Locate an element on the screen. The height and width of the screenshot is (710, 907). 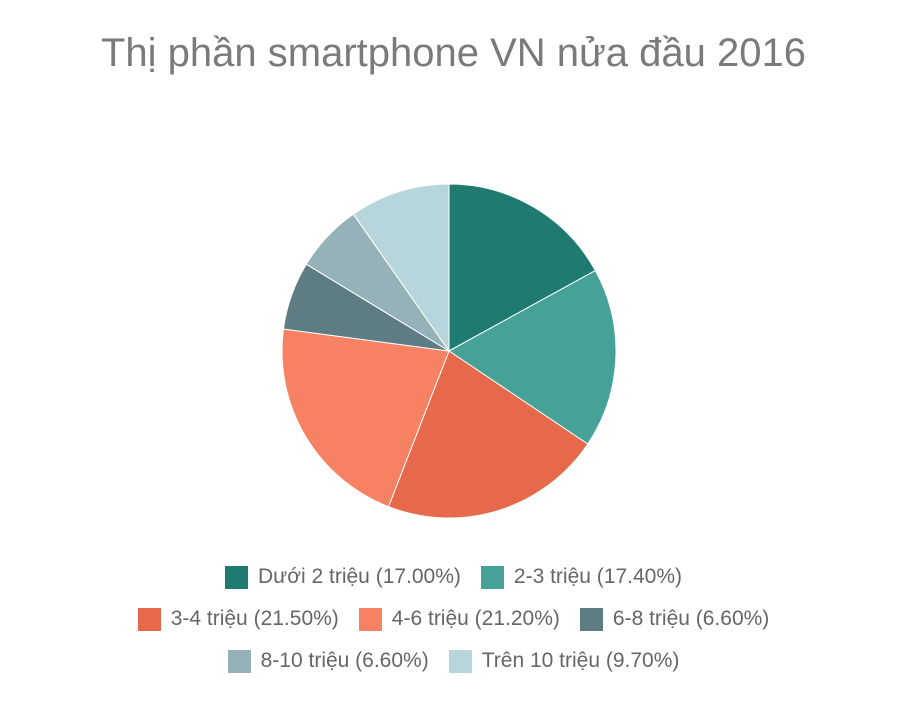
legend-item: 8-10 triệu (6.60%) is located at coordinates (328, 661).